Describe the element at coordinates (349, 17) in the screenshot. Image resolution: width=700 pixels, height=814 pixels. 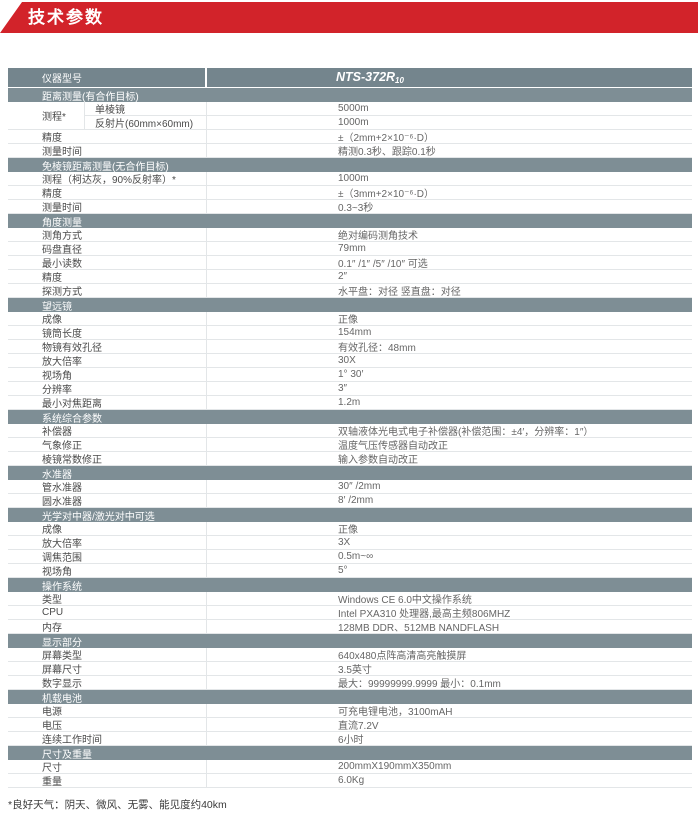
I see `page-title-banner: 技术参数` at that location.